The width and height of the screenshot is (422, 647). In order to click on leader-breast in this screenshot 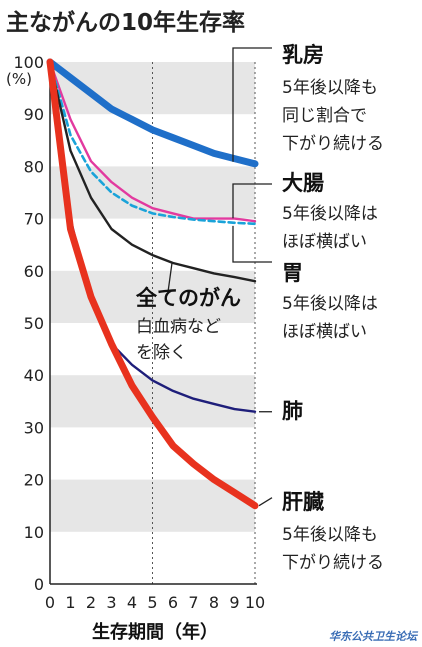, I will do `click(252, 104)`.